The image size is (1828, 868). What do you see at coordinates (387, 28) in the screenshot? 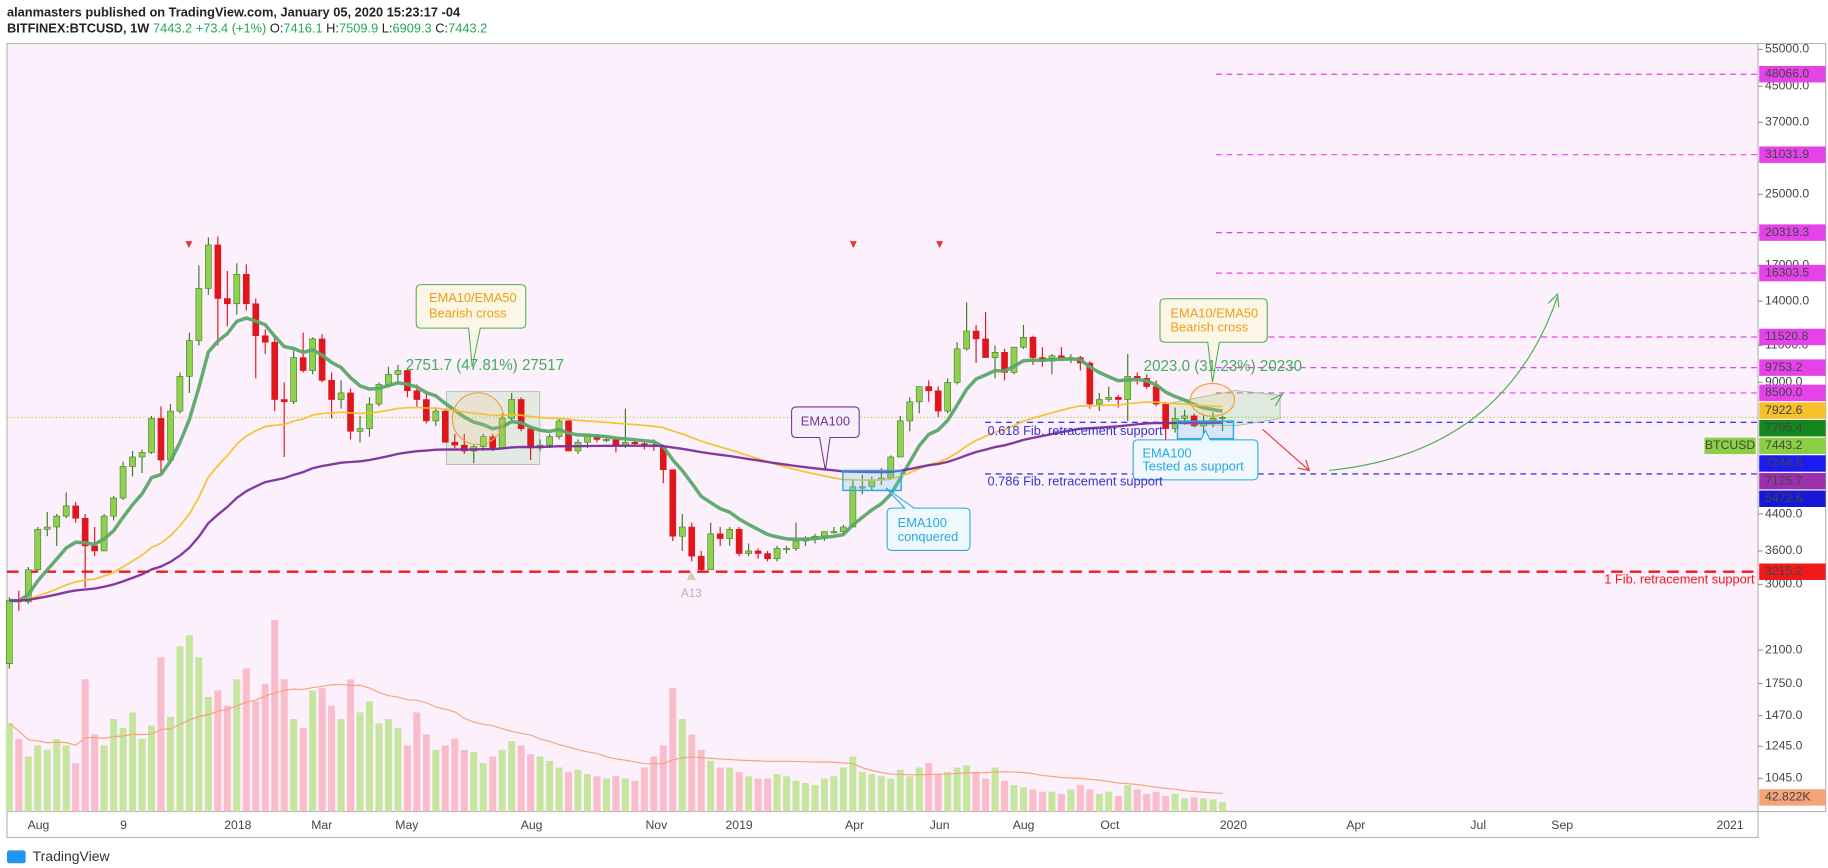
I see `l-label: L:` at bounding box center [387, 28].